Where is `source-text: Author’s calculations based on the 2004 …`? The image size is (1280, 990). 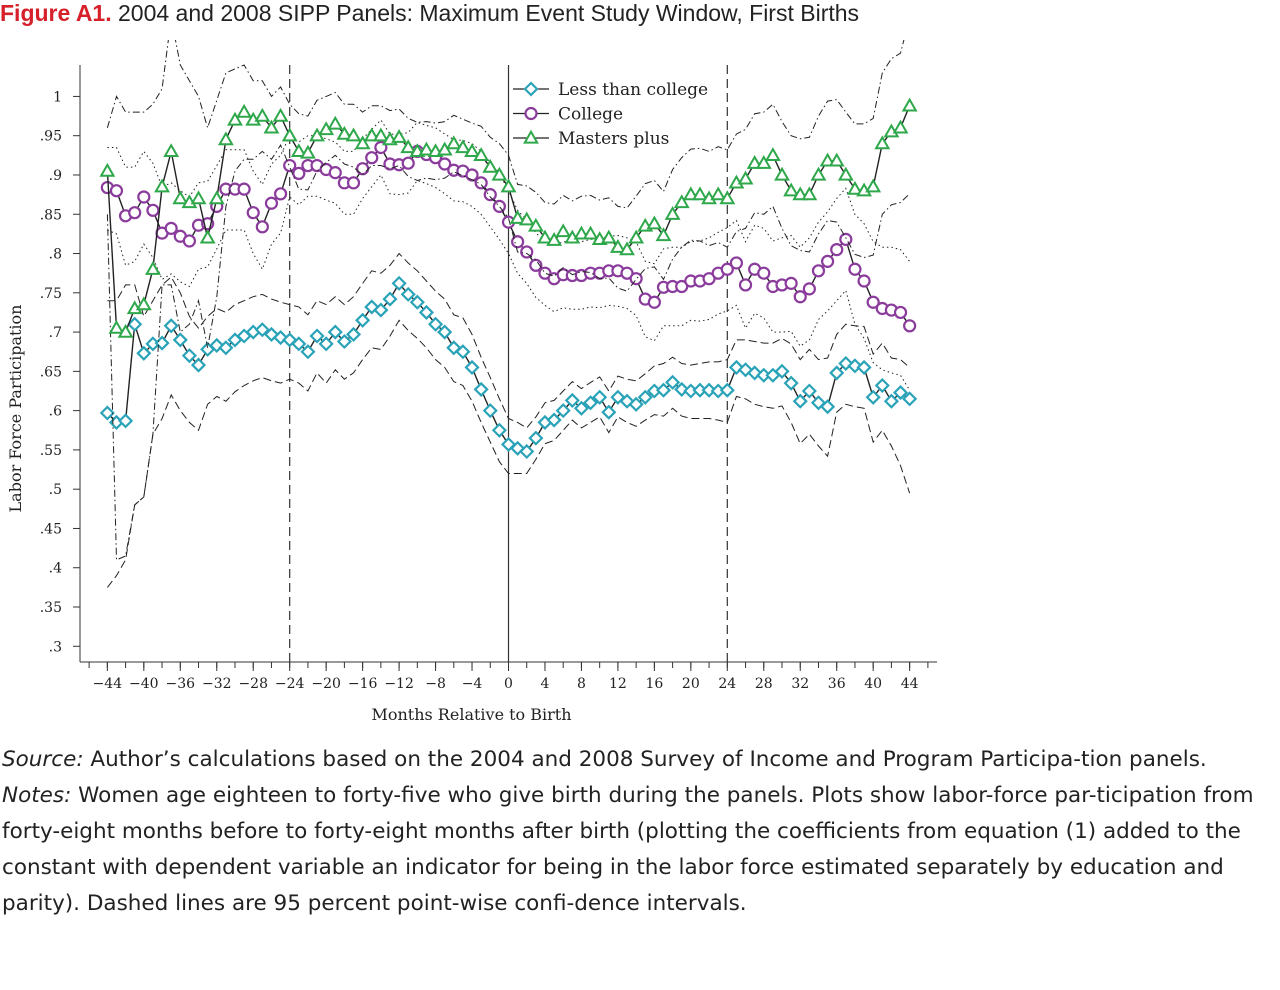 source-text: Author’s calculations based on the 2004 … is located at coordinates (645, 759).